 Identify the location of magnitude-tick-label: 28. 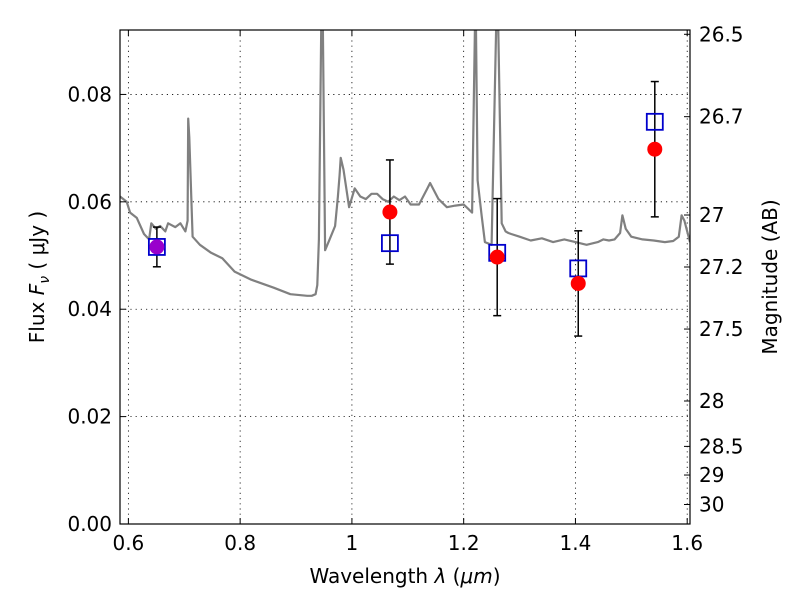
(711, 401).